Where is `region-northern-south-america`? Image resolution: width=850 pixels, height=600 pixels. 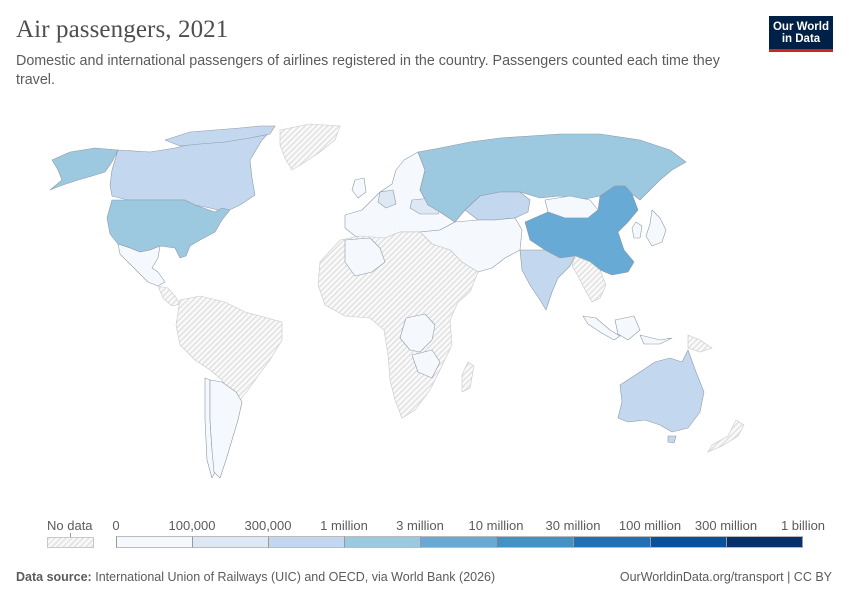 region-northern-south-america is located at coordinates (229, 348).